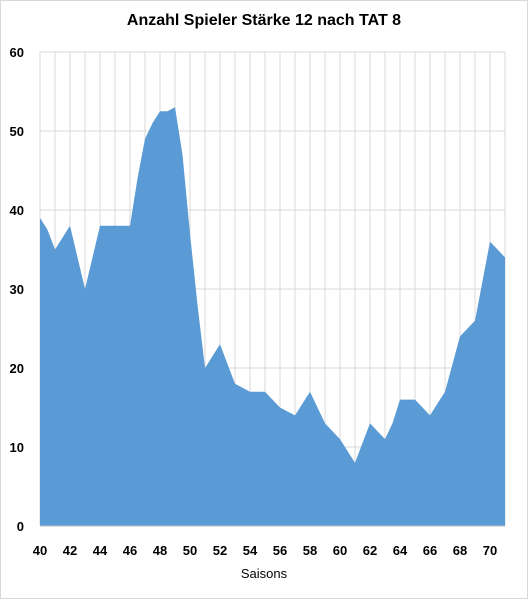 This screenshot has width=528, height=599. What do you see at coordinates (190, 550) in the screenshot?
I see `x-tick-label: 50` at bounding box center [190, 550].